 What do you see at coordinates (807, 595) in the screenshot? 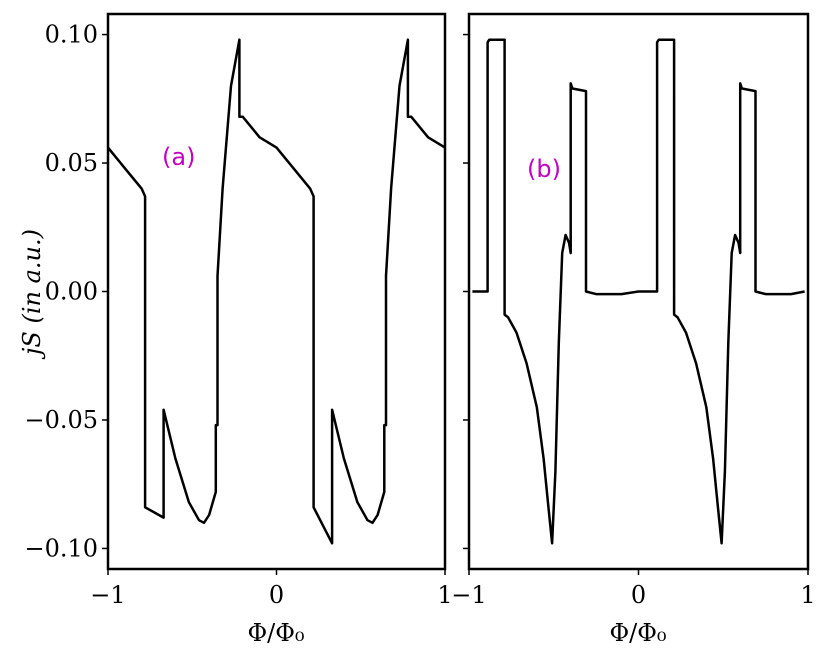
I see `panel-b-x-tick-label: 1` at bounding box center [807, 595].